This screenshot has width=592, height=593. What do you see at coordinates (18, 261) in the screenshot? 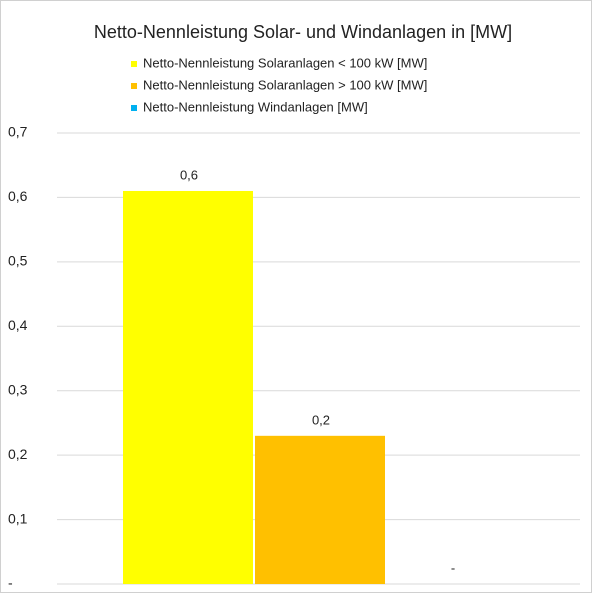
I see `y-tick-label: 0,5` at bounding box center [18, 261].